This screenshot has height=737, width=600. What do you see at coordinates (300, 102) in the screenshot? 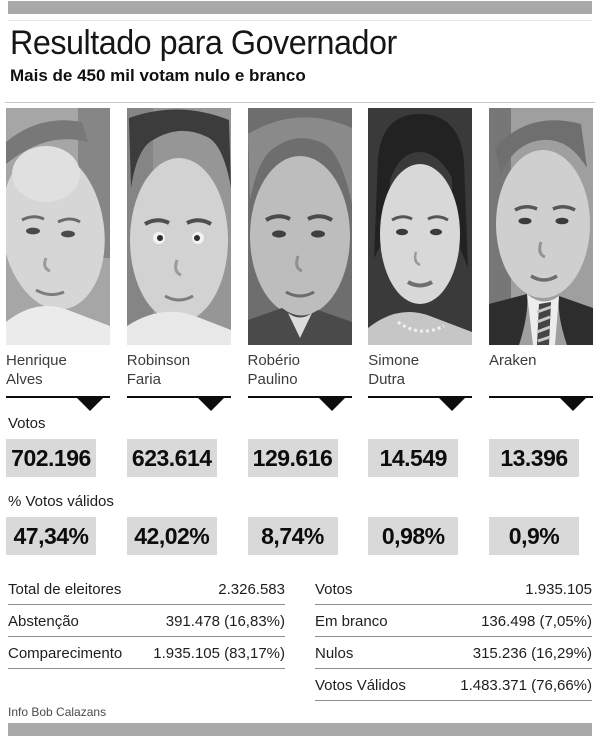
I see `photos-divider` at bounding box center [300, 102].